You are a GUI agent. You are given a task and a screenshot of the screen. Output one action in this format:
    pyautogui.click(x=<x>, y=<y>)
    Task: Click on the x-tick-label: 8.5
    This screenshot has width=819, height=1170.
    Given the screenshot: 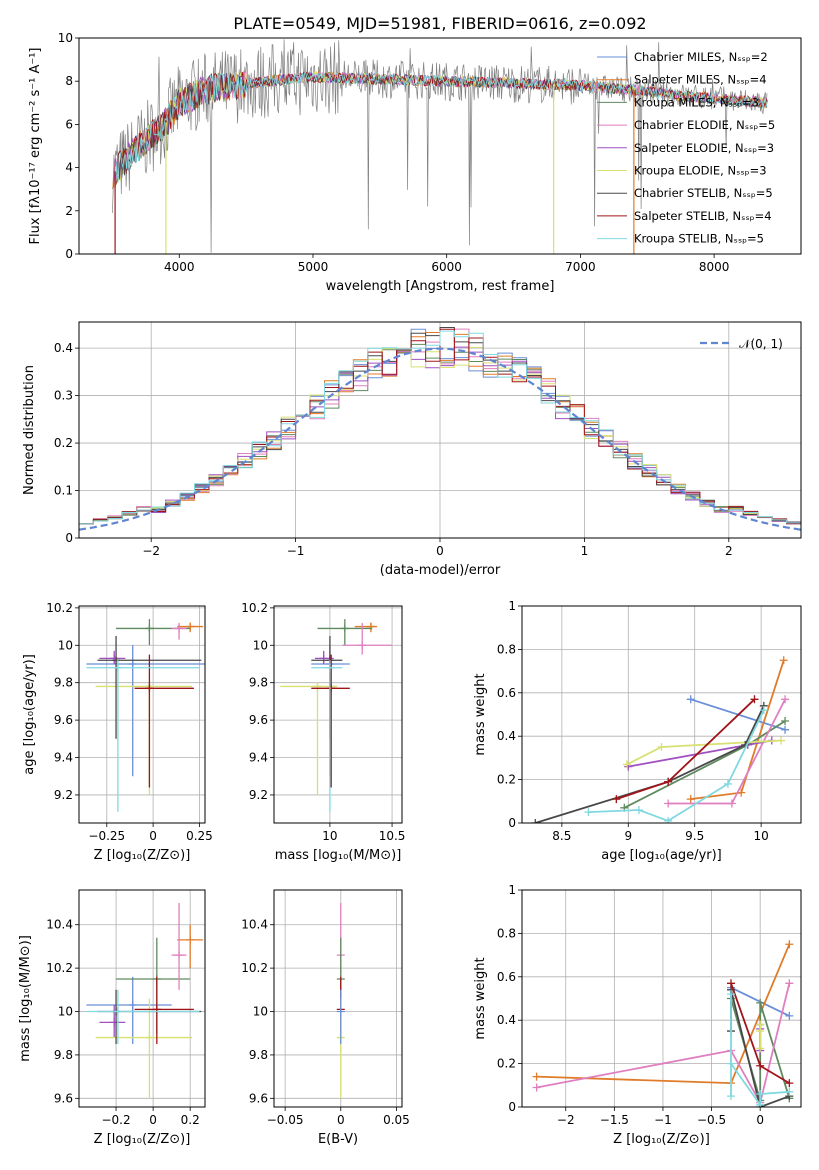 What is the action you would take?
    pyautogui.click(x=561, y=836)
    